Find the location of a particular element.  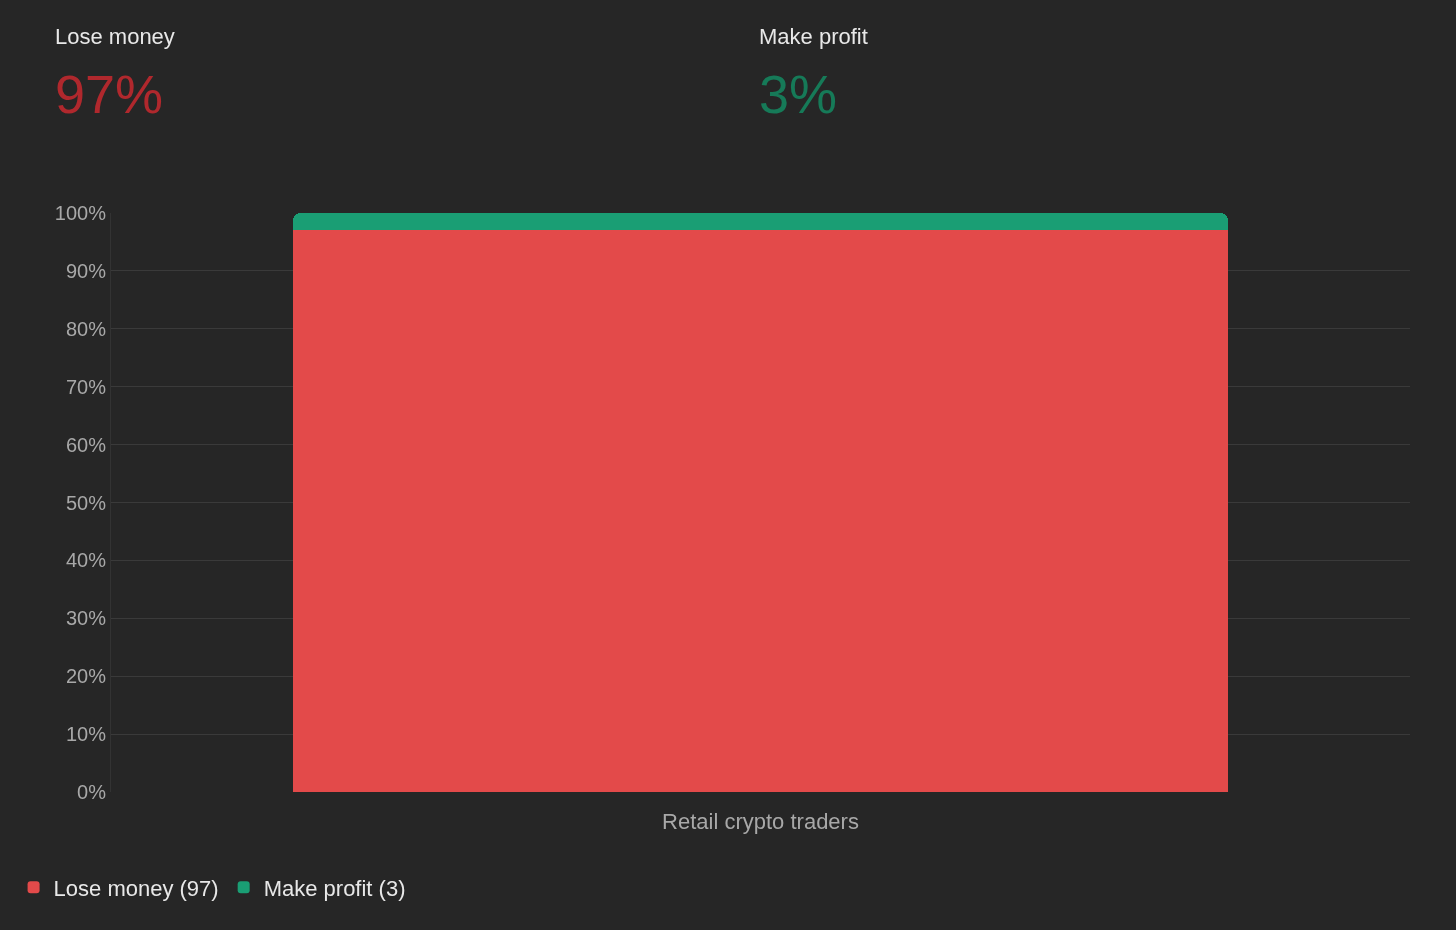

y-tick-label: 40% is located at coordinates (86, 560).